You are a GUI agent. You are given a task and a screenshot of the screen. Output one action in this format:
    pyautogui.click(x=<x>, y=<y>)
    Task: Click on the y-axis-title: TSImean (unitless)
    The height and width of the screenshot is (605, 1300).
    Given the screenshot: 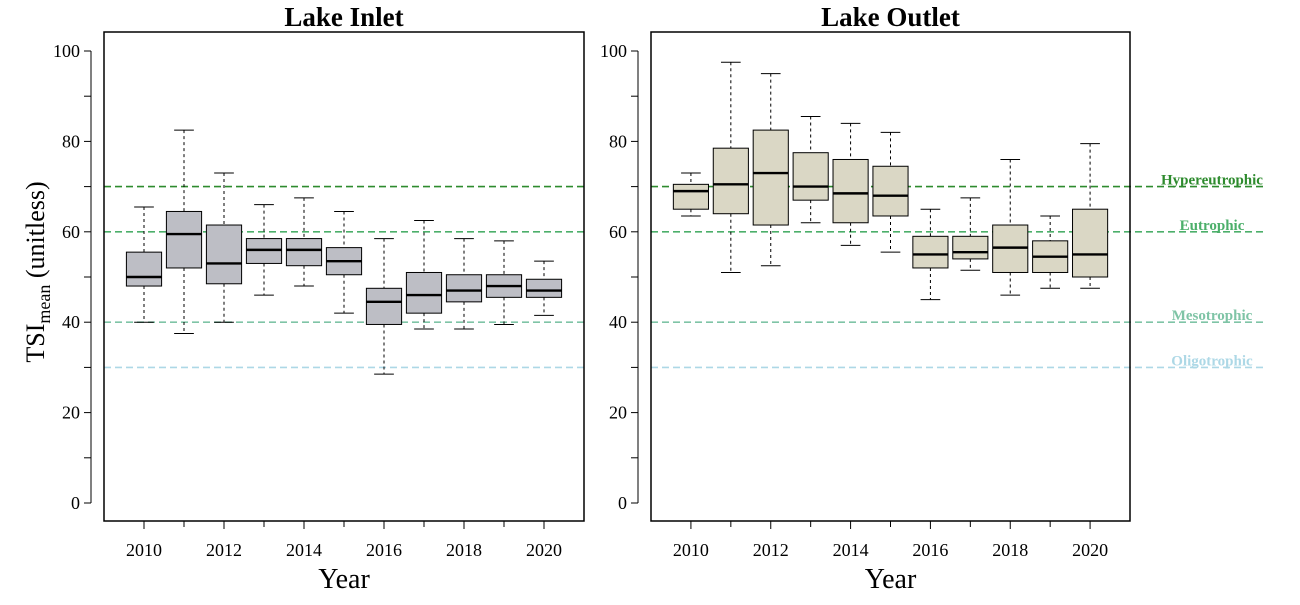 What is the action you would take?
    pyautogui.click(x=37, y=271)
    